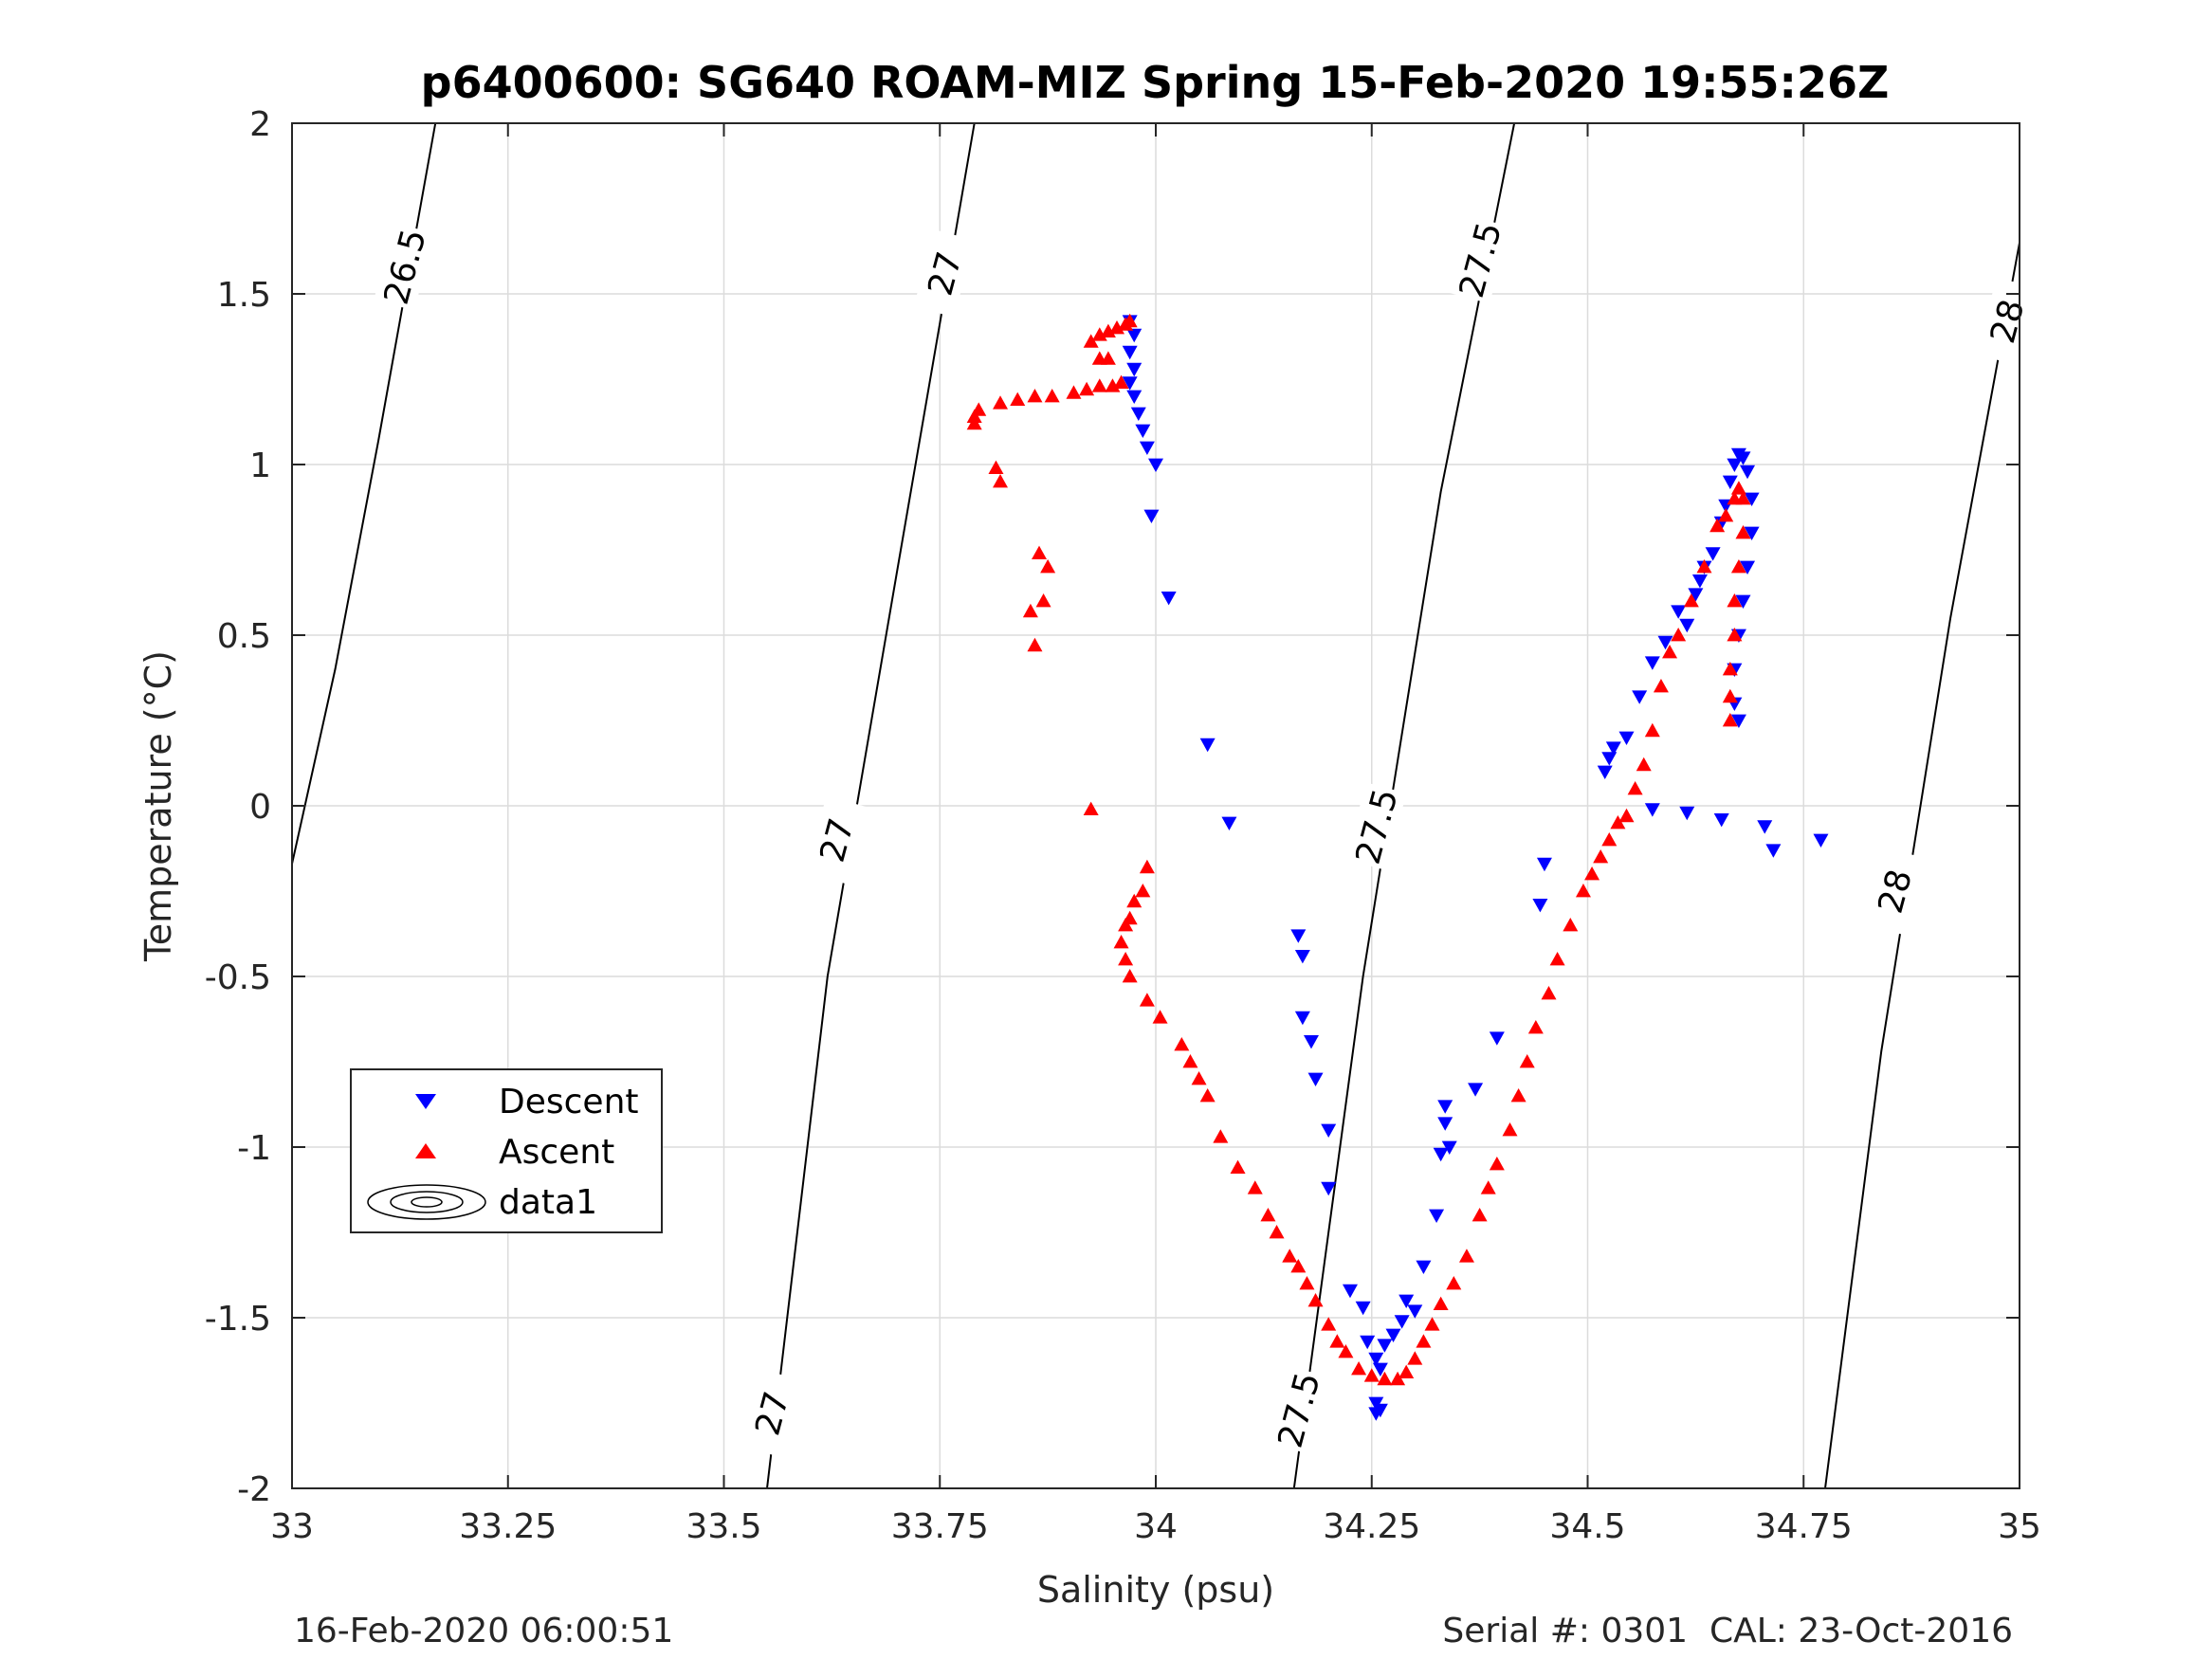  I want to click on x-tick-label: 33, so click(292, 1526).